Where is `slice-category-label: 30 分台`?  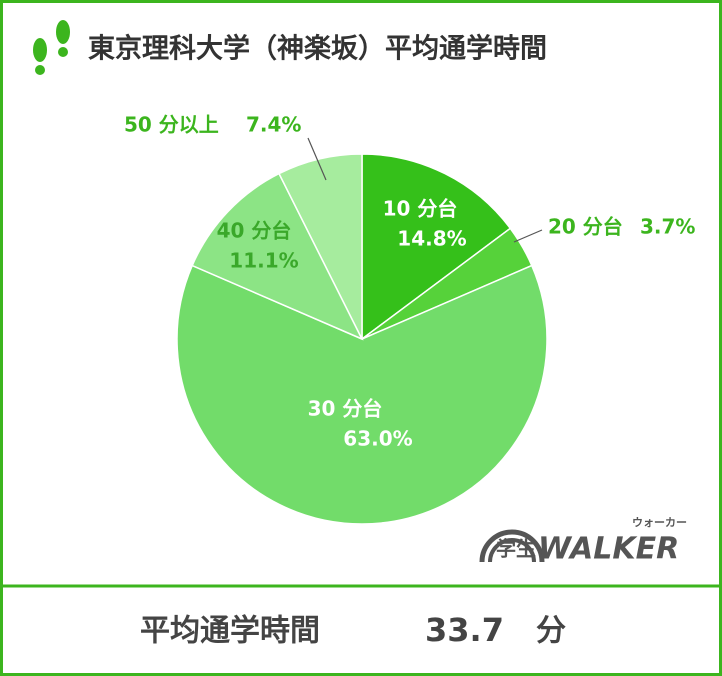 slice-category-label: 30 分台 is located at coordinates (345, 409).